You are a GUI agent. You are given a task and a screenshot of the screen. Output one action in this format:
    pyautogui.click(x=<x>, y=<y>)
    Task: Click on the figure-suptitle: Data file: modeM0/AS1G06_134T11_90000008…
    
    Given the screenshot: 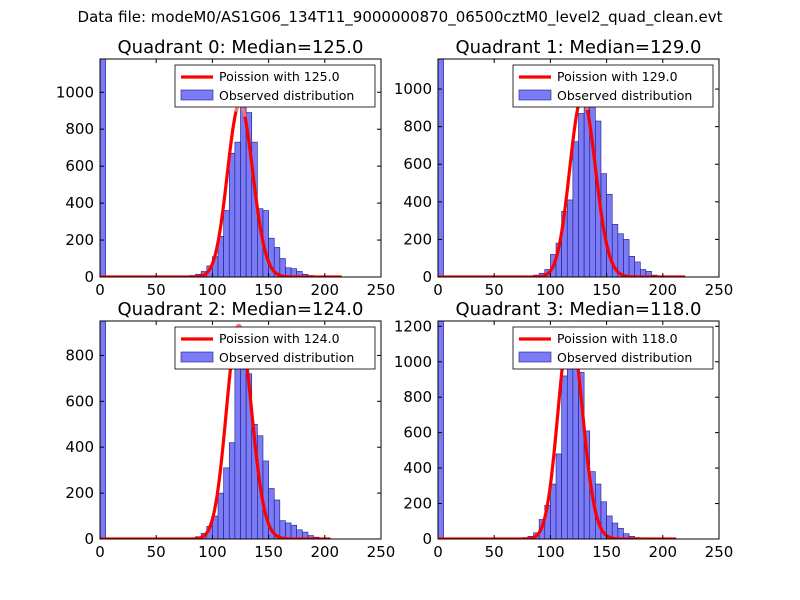 What is the action you would take?
    pyautogui.click(x=400, y=17)
    